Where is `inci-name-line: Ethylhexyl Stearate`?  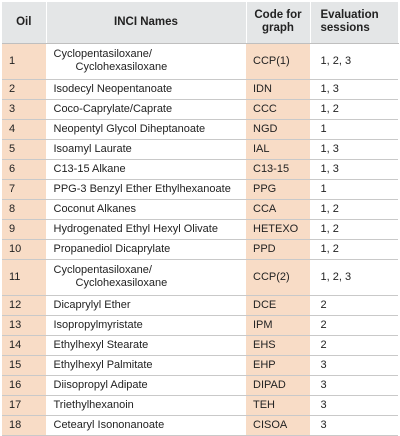
inci-name-line: Ethylhexyl Stearate is located at coordinates (101, 344).